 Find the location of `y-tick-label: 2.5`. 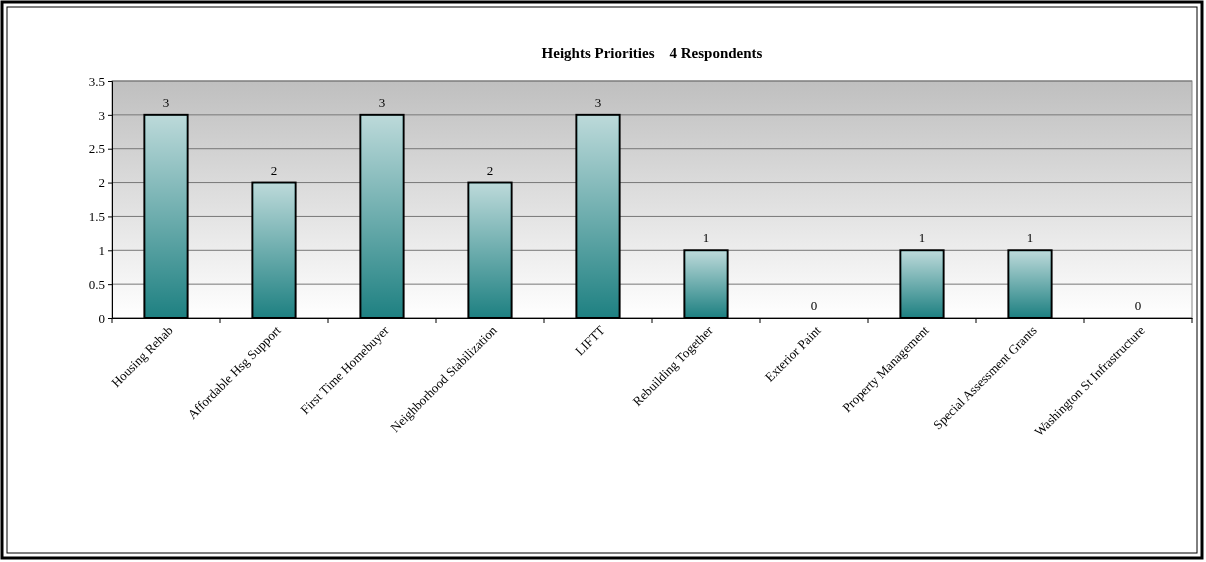

y-tick-label: 2.5 is located at coordinates (96, 149).